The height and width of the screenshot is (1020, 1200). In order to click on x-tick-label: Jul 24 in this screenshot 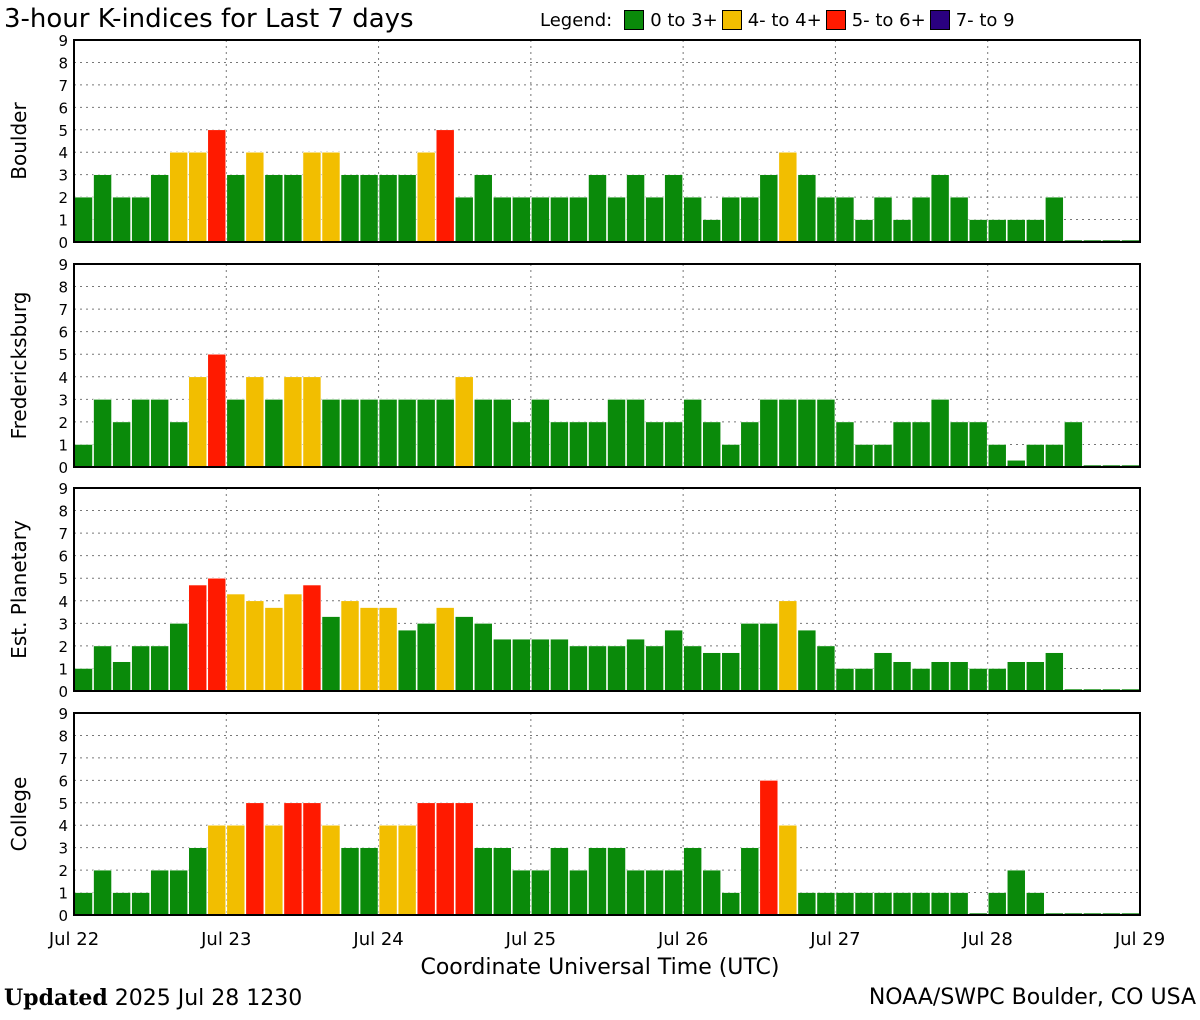, I will do `click(377, 939)`.